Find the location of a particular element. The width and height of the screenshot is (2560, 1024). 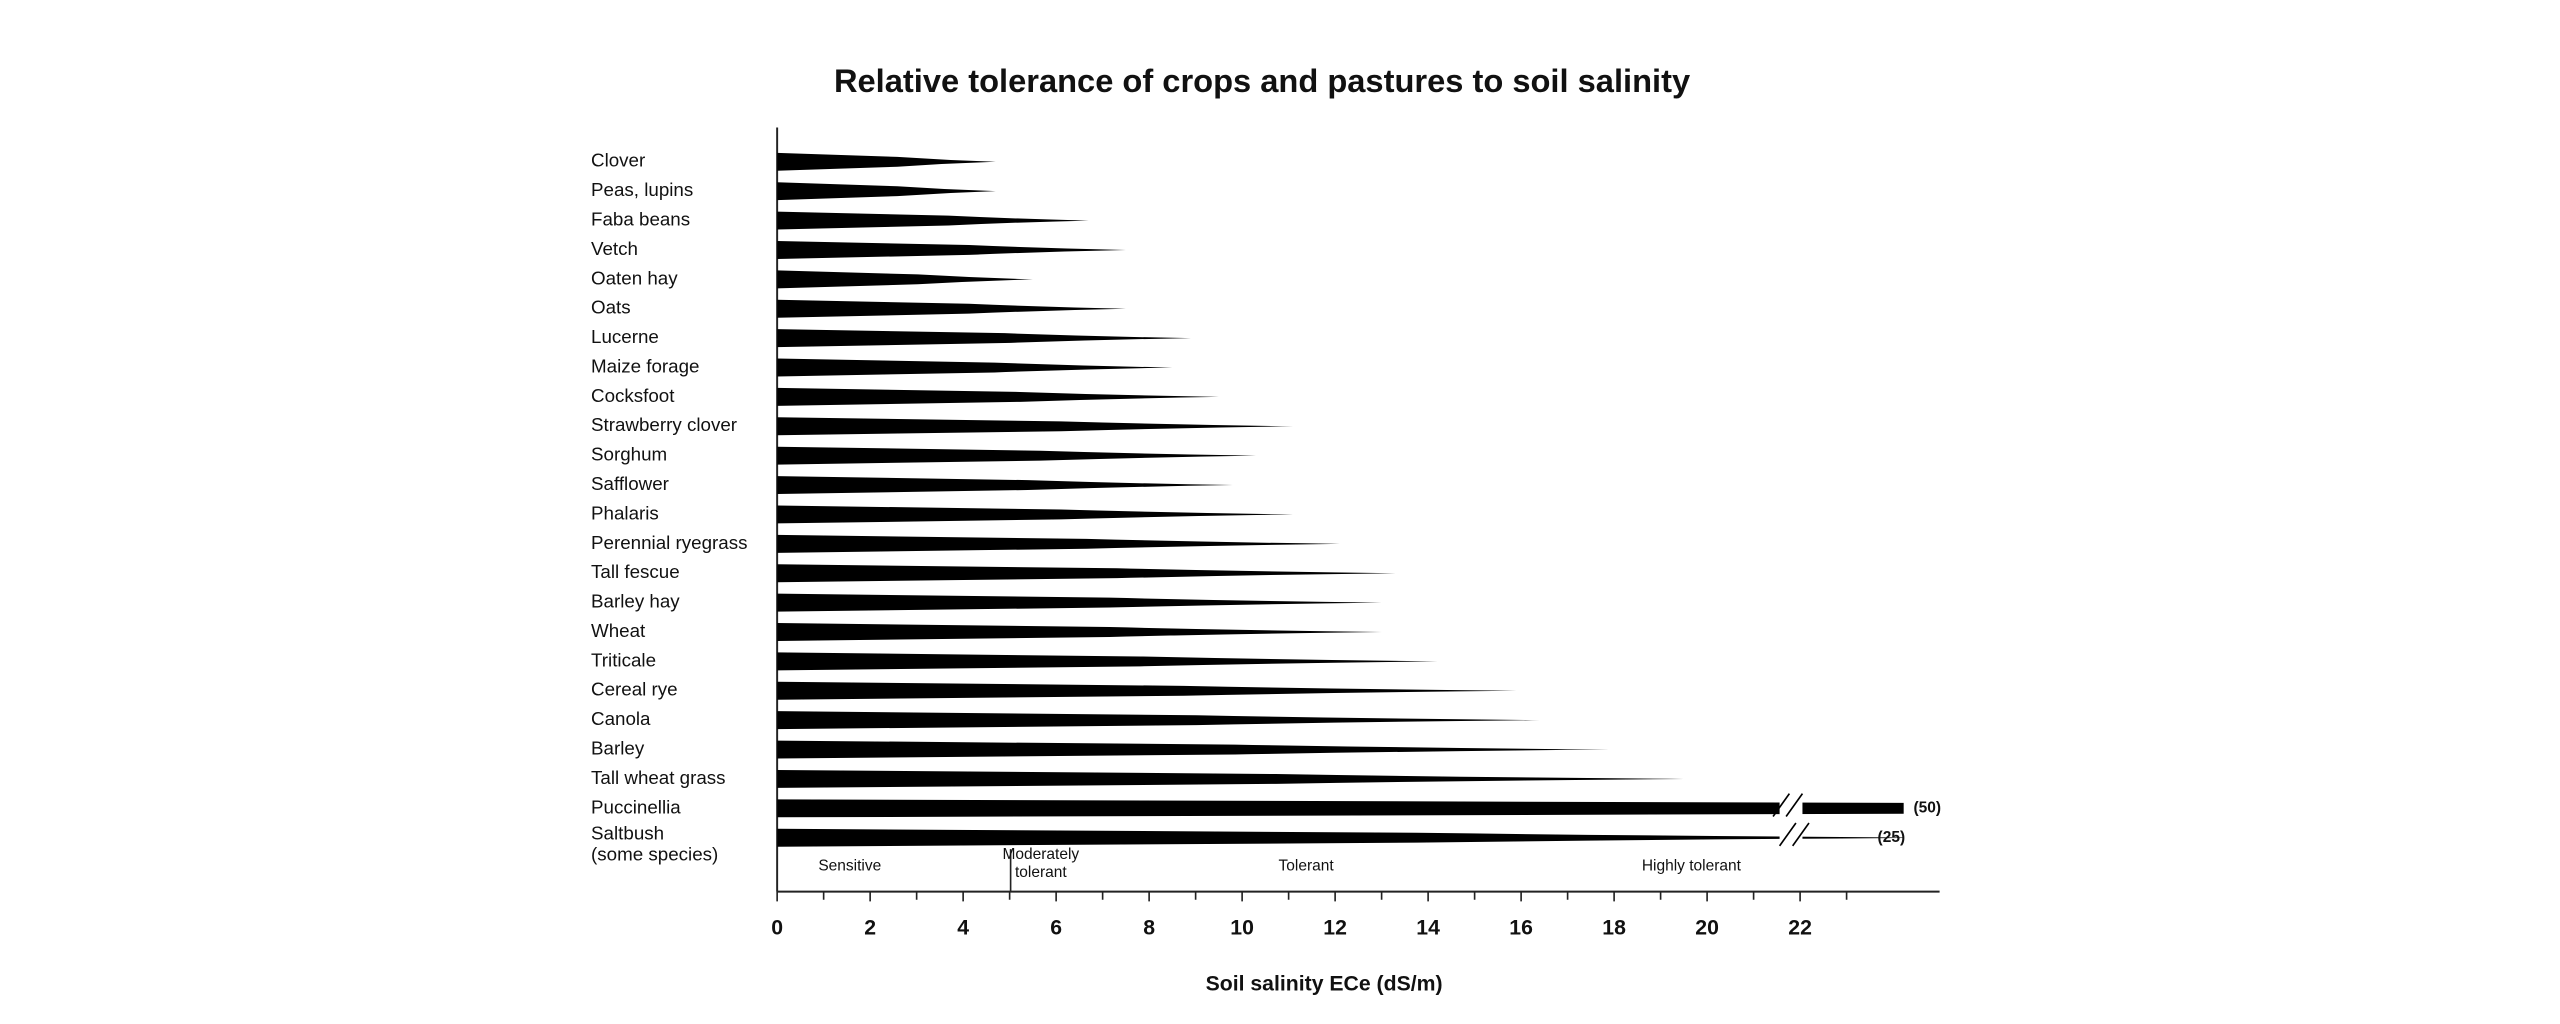

category-label: Faba beans is located at coordinates (640, 219).